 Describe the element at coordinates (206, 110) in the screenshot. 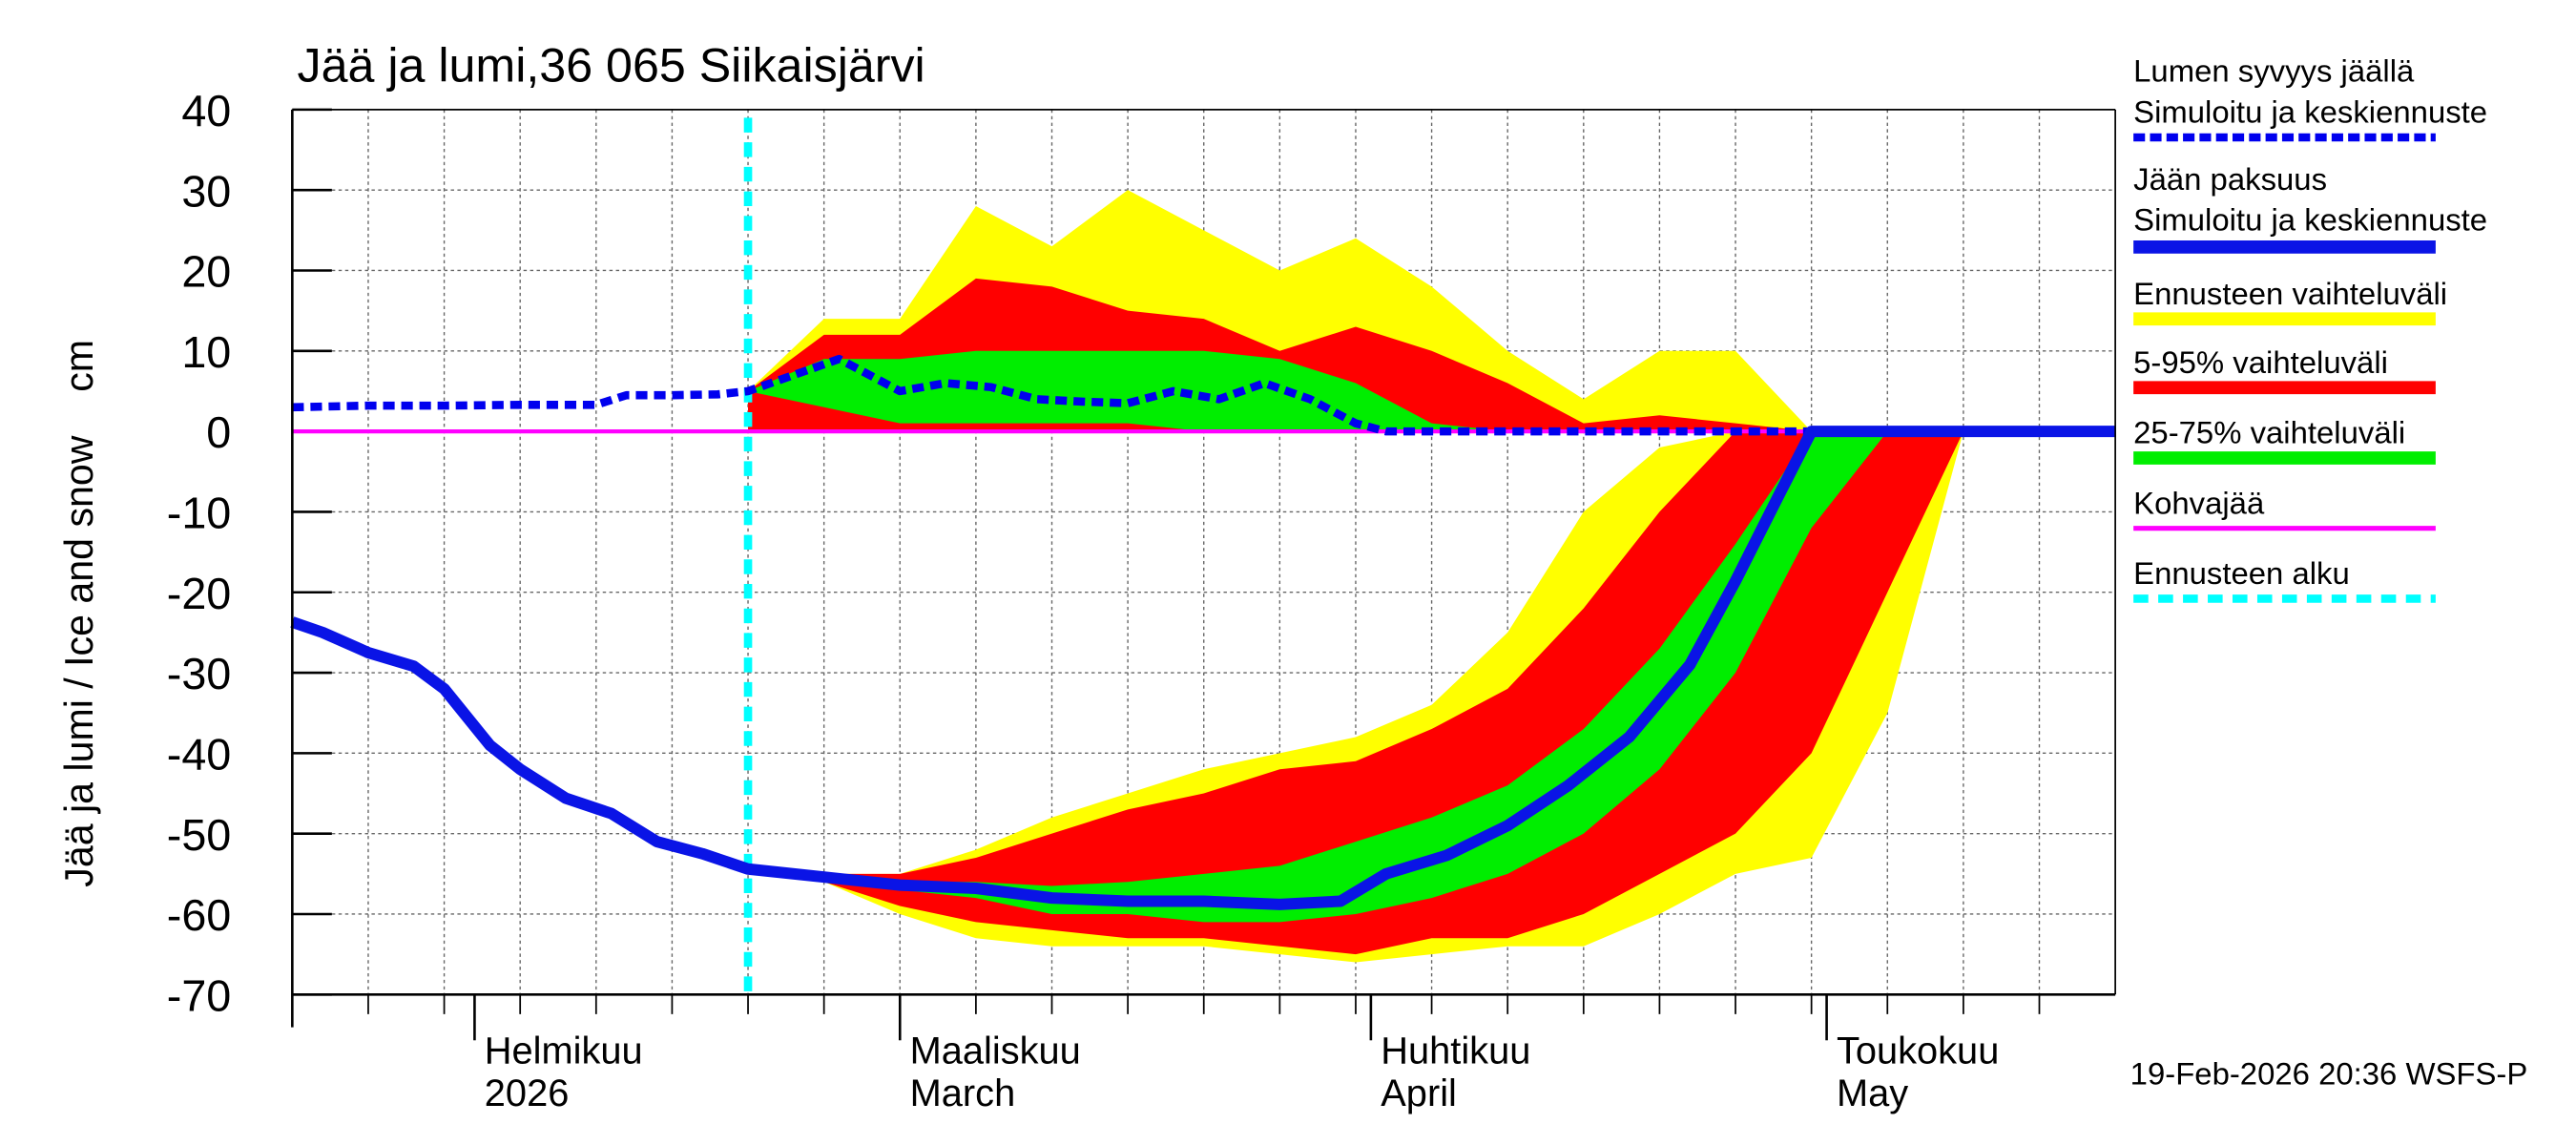

I see `y-tick-label: 40` at that location.